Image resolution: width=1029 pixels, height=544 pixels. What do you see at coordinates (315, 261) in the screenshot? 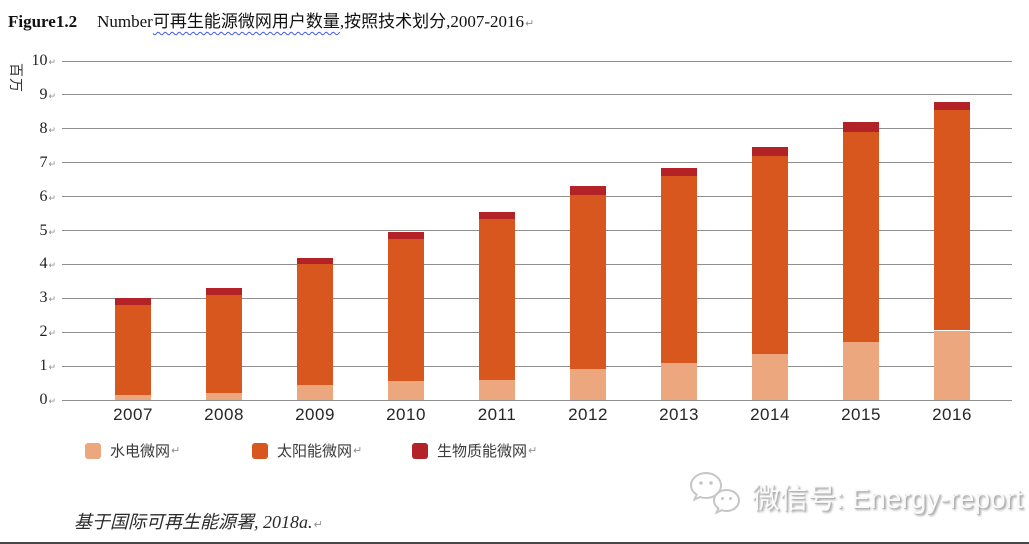
I see `bar-segment-biomass-2009` at bounding box center [315, 261].